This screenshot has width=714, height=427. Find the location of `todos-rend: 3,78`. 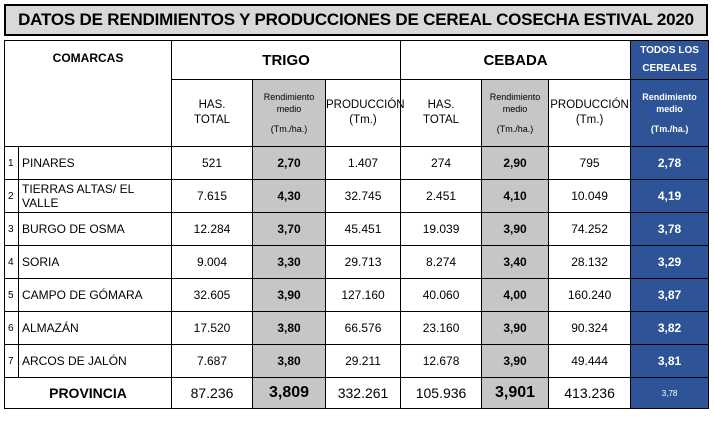

todos-rend: 3,78 is located at coordinates (670, 229).